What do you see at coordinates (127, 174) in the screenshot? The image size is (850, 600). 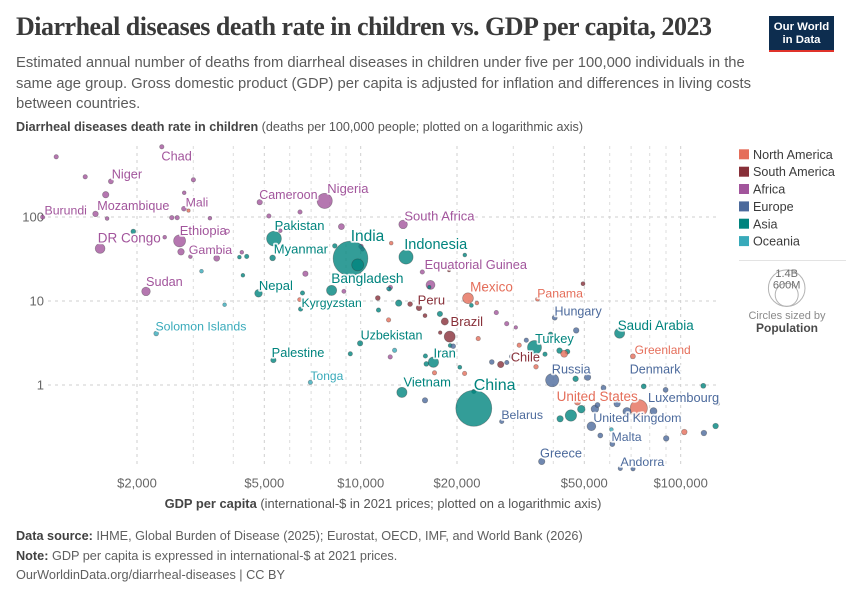 I see `svg-text: Niger` at bounding box center [127, 174].